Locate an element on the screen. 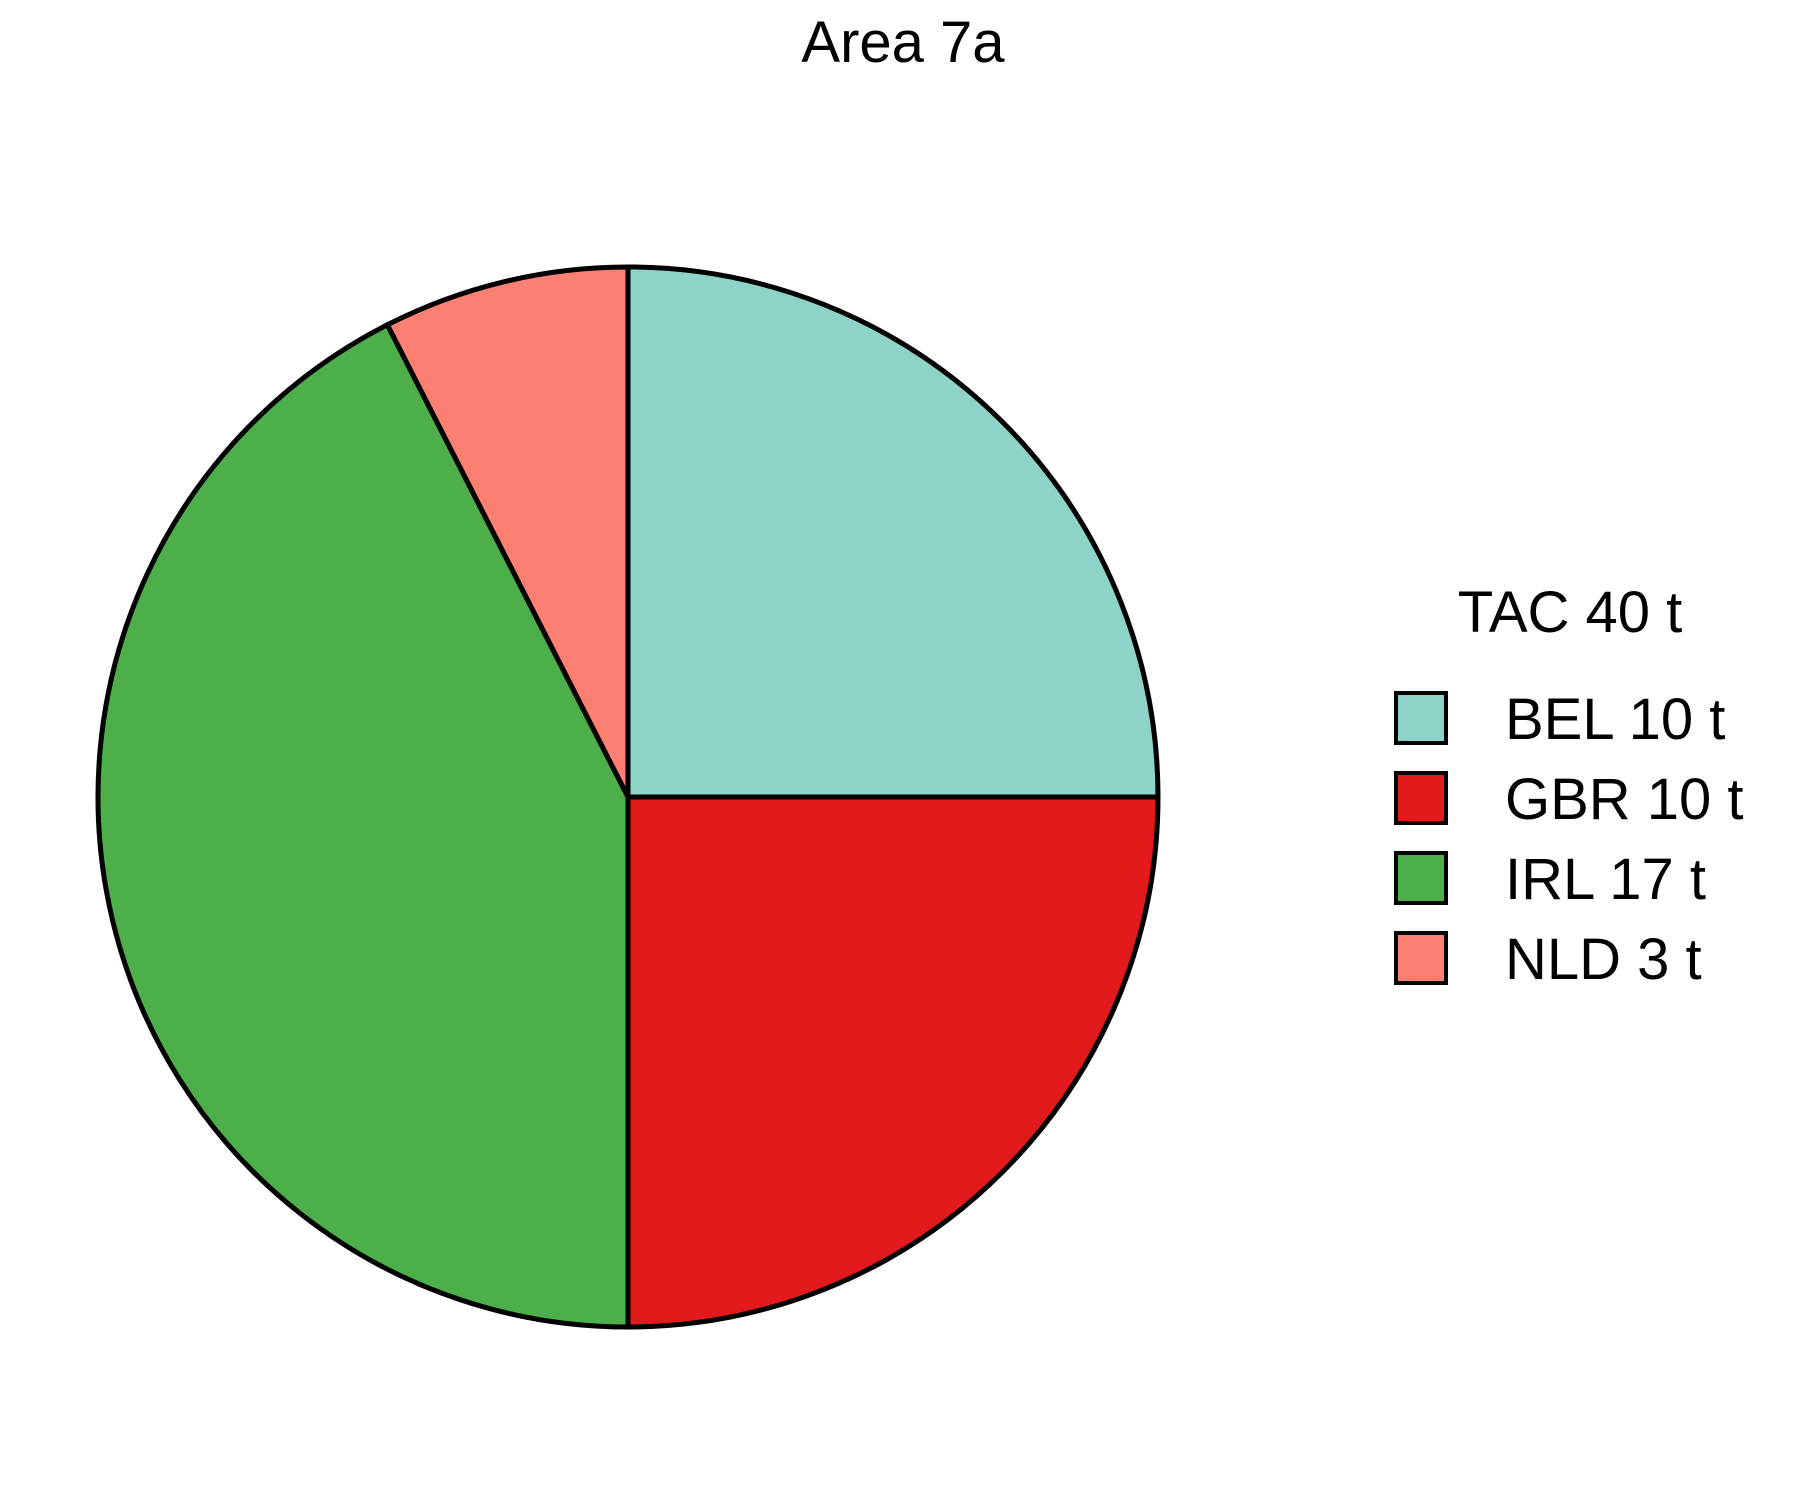  legend-swatch-nld is located at coordinates (1421, 958).